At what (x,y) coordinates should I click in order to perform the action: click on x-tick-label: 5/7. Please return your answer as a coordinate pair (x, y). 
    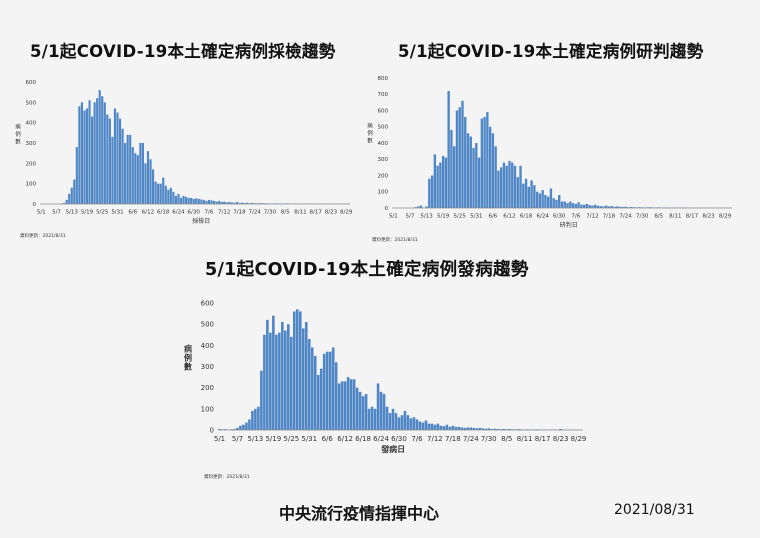
    Looking at the image, I should click on (56, 213).